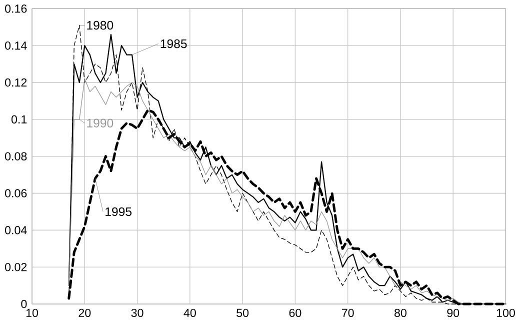  Describe the element at coordinates (173, 44) in the screenshot. I see `text: 1985` at that location.